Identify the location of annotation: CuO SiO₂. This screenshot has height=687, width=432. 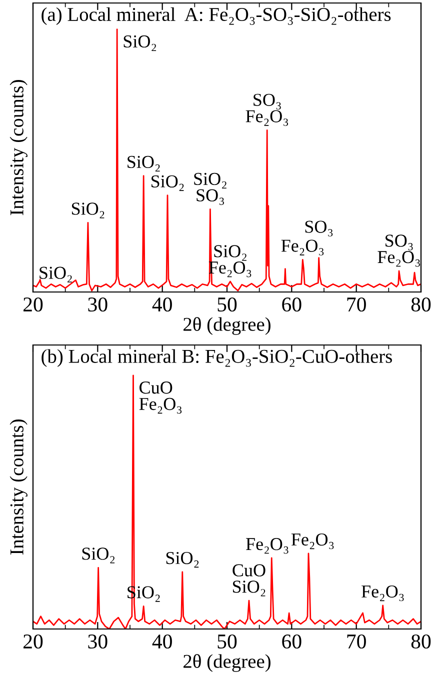
(249, 580).